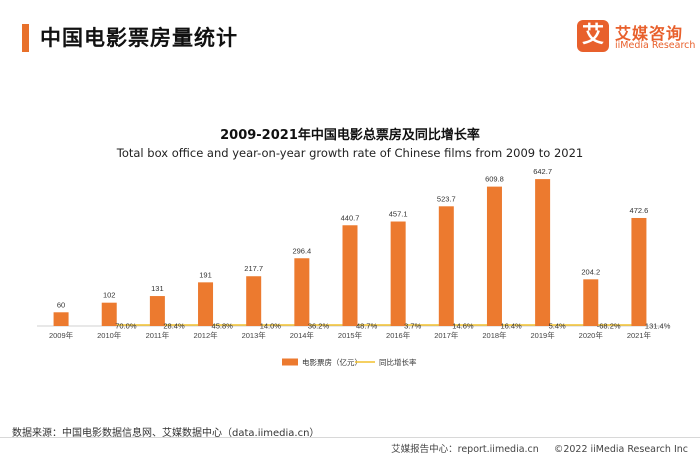  Describe the element at coordinates (350, 135) in the screenshot. I see `chart-title: 2009-2021年中国电影总票房及同比增长率` at that location.